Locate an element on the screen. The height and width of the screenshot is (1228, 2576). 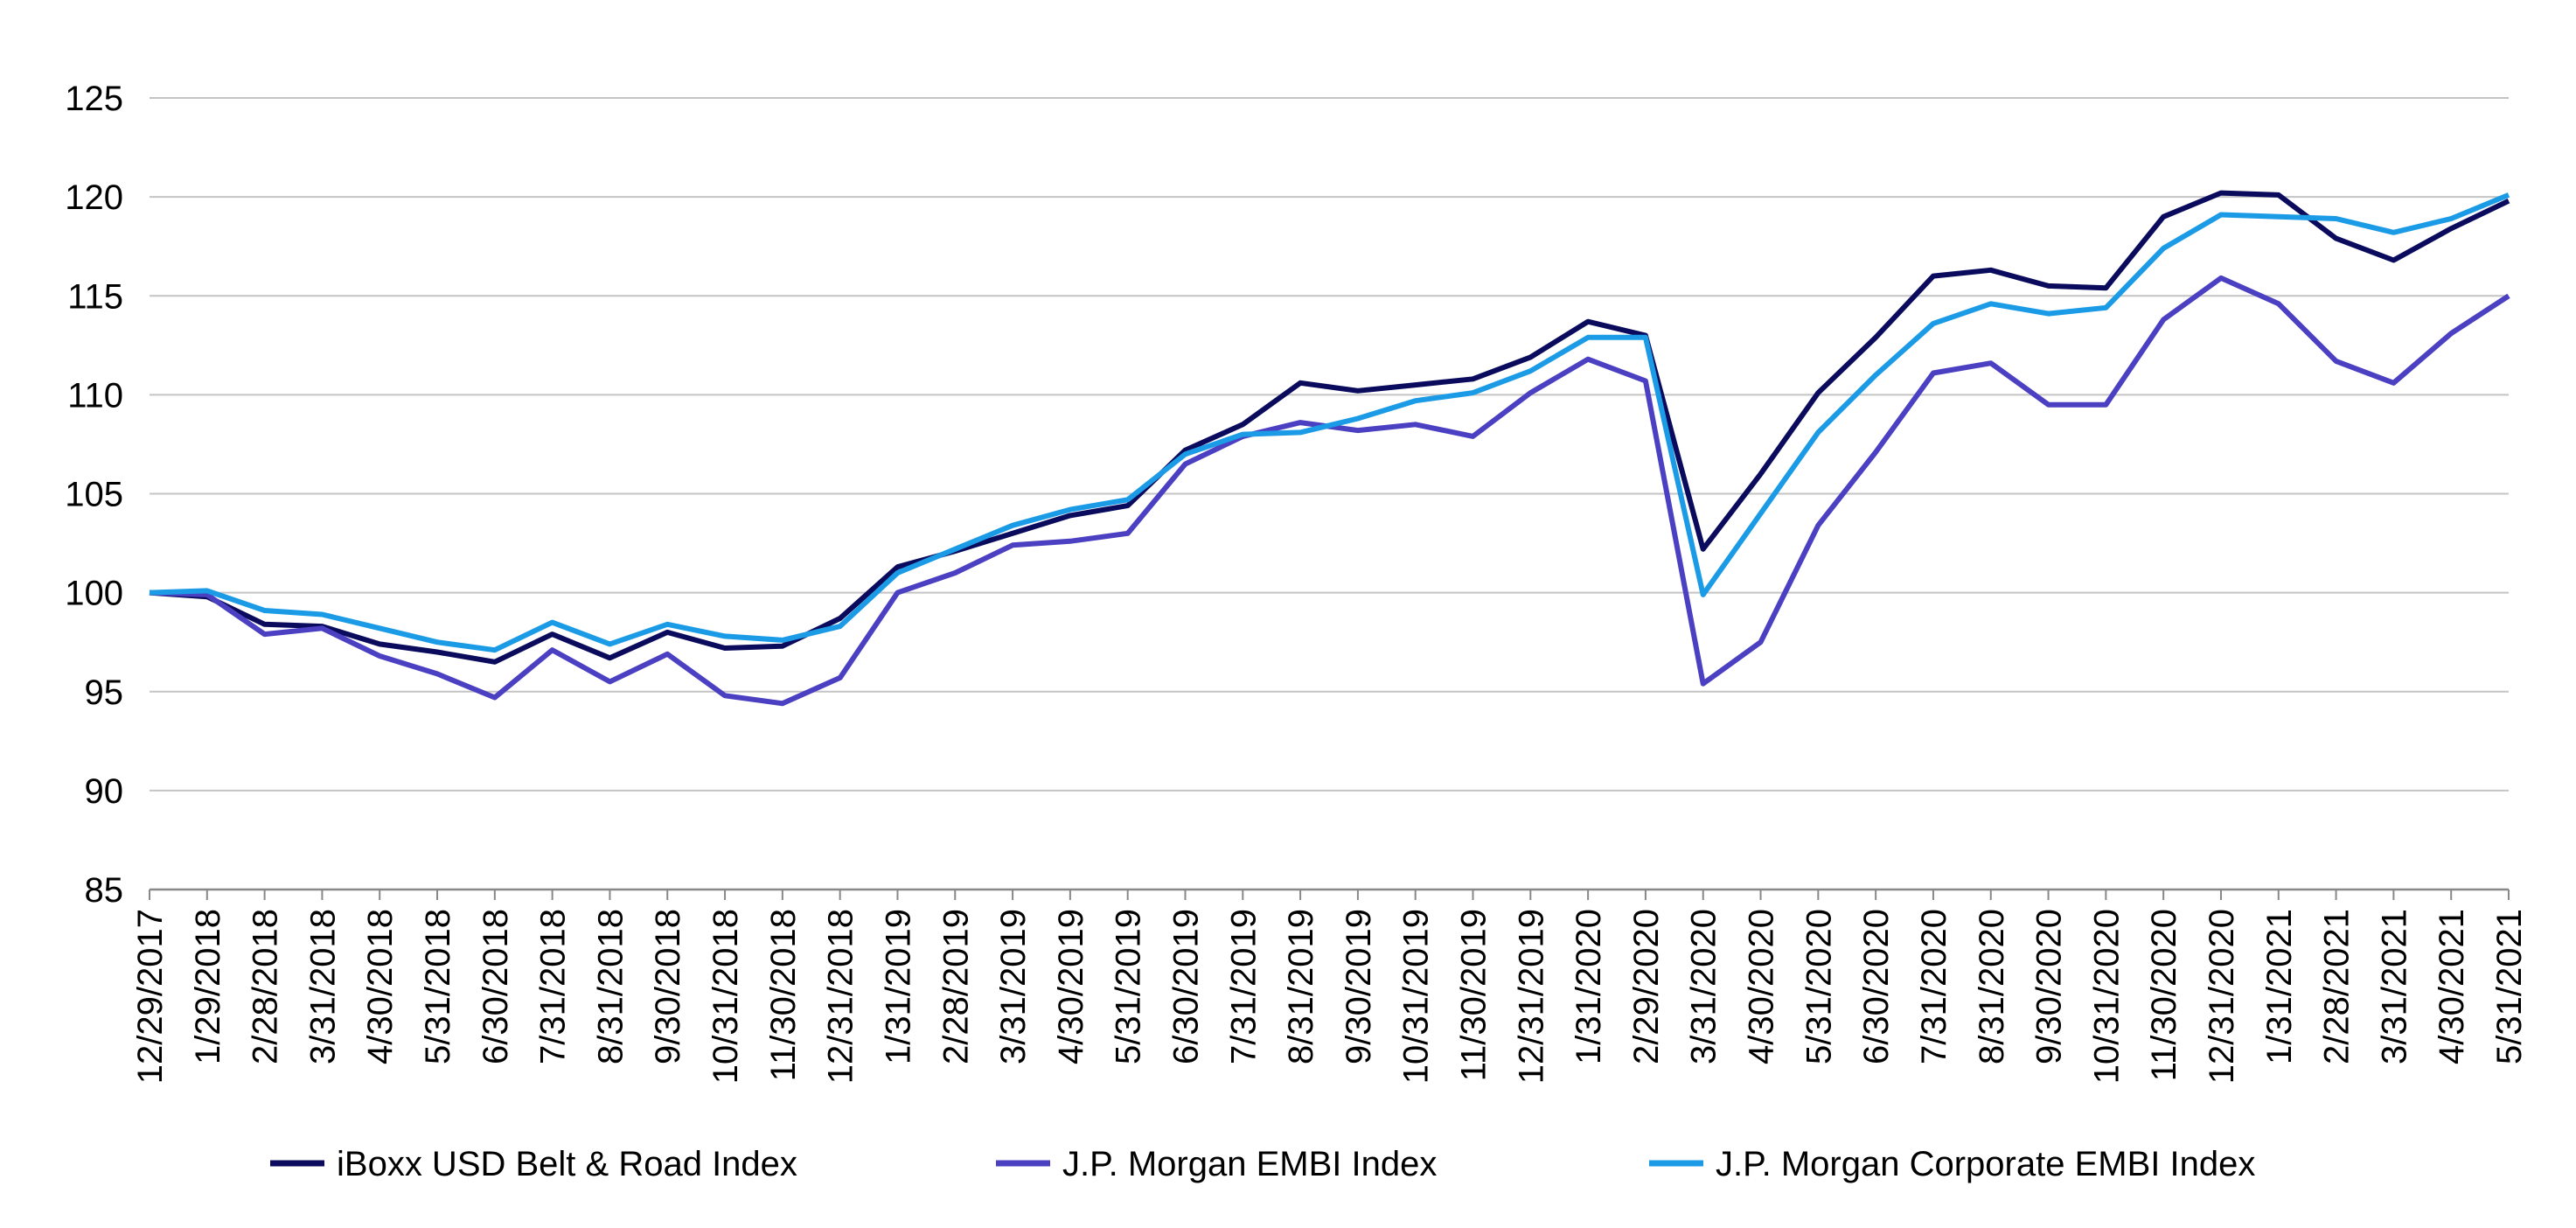
x-tick-label: 9/30/2019 is located at coordinates (1359, 986).